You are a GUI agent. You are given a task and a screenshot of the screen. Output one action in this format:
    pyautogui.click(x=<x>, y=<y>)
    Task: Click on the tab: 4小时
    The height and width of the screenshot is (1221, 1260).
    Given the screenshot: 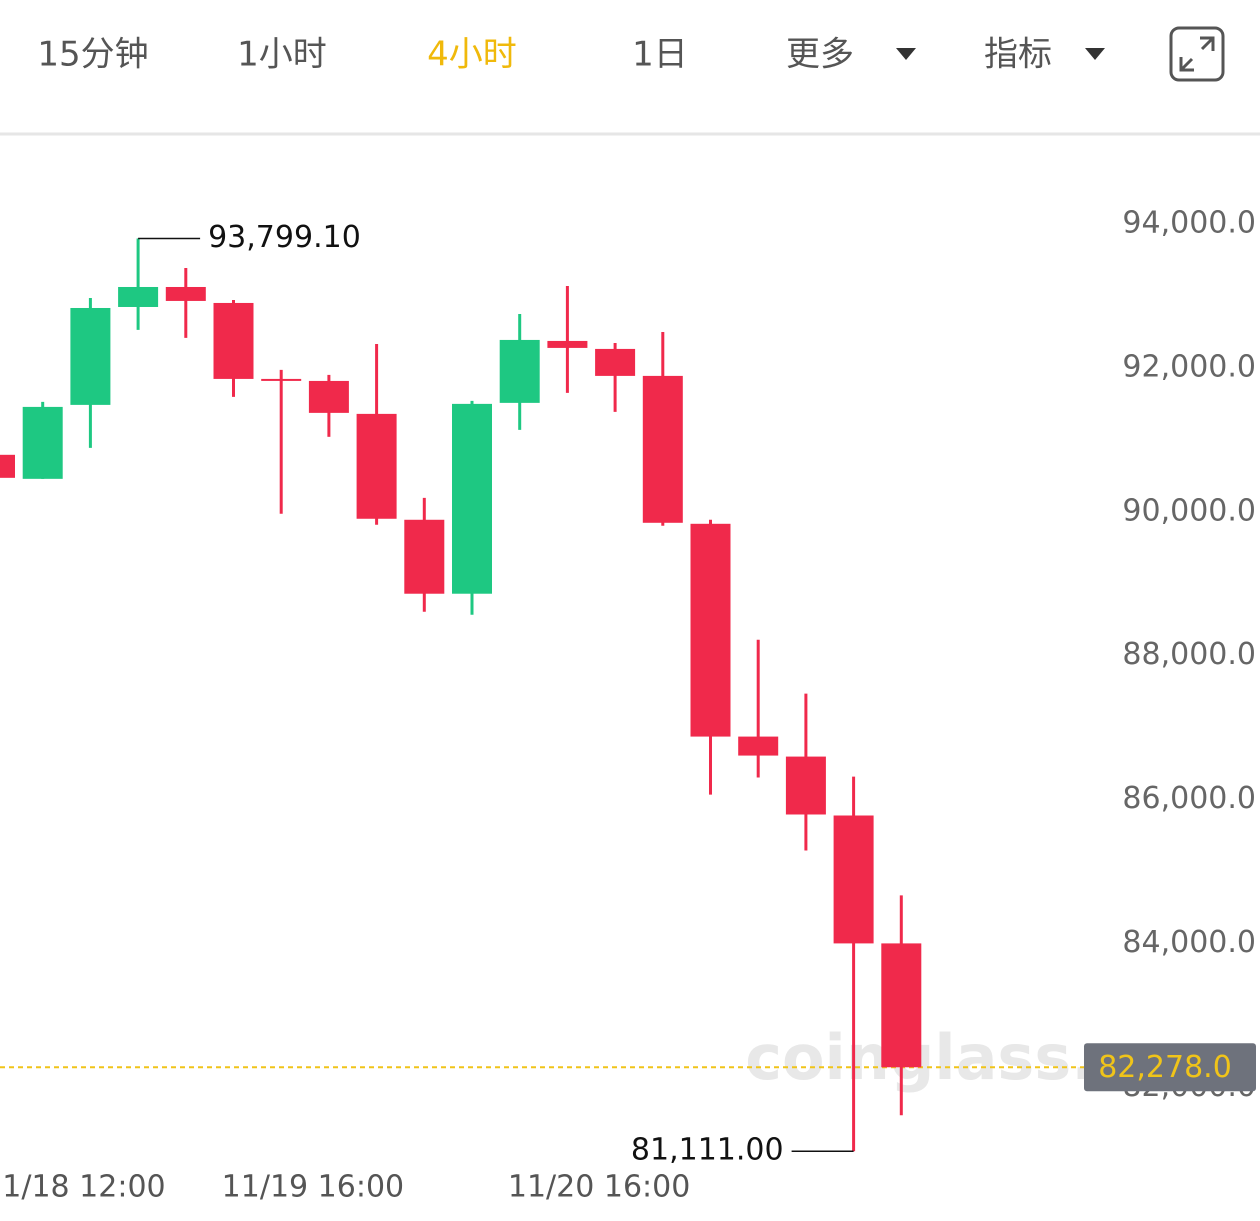 What is the action you would take?
    pyautogui.click(x=472, y=55)
    